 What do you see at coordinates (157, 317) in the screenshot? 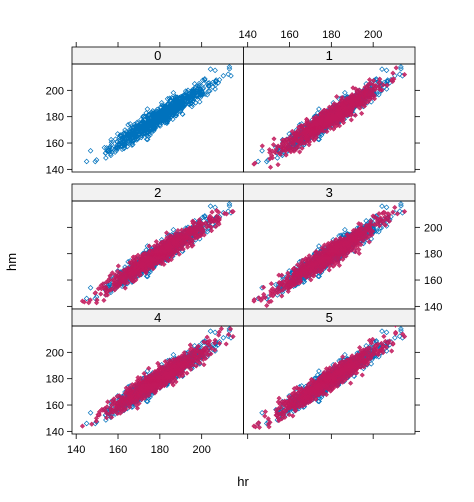
I see `panel-strip-label: 4` at bounding box center [157, 317].